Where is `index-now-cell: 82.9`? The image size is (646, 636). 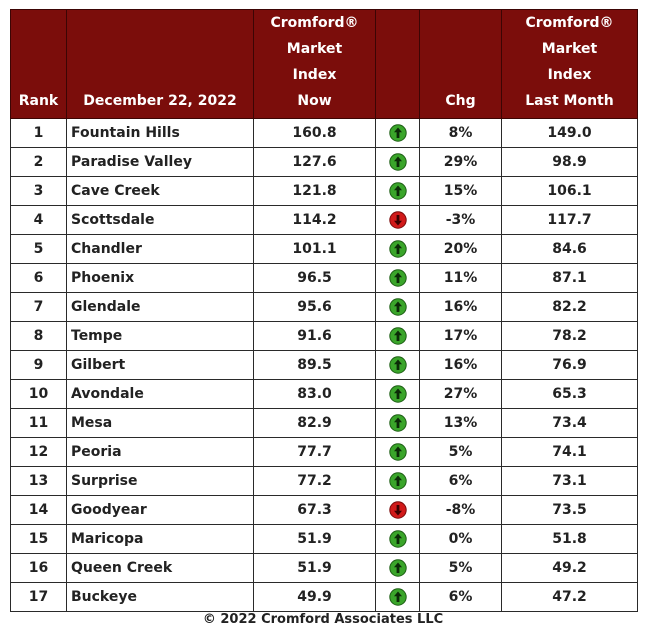 index-now-cell: 82.9 is located at coordinates (314, 423).